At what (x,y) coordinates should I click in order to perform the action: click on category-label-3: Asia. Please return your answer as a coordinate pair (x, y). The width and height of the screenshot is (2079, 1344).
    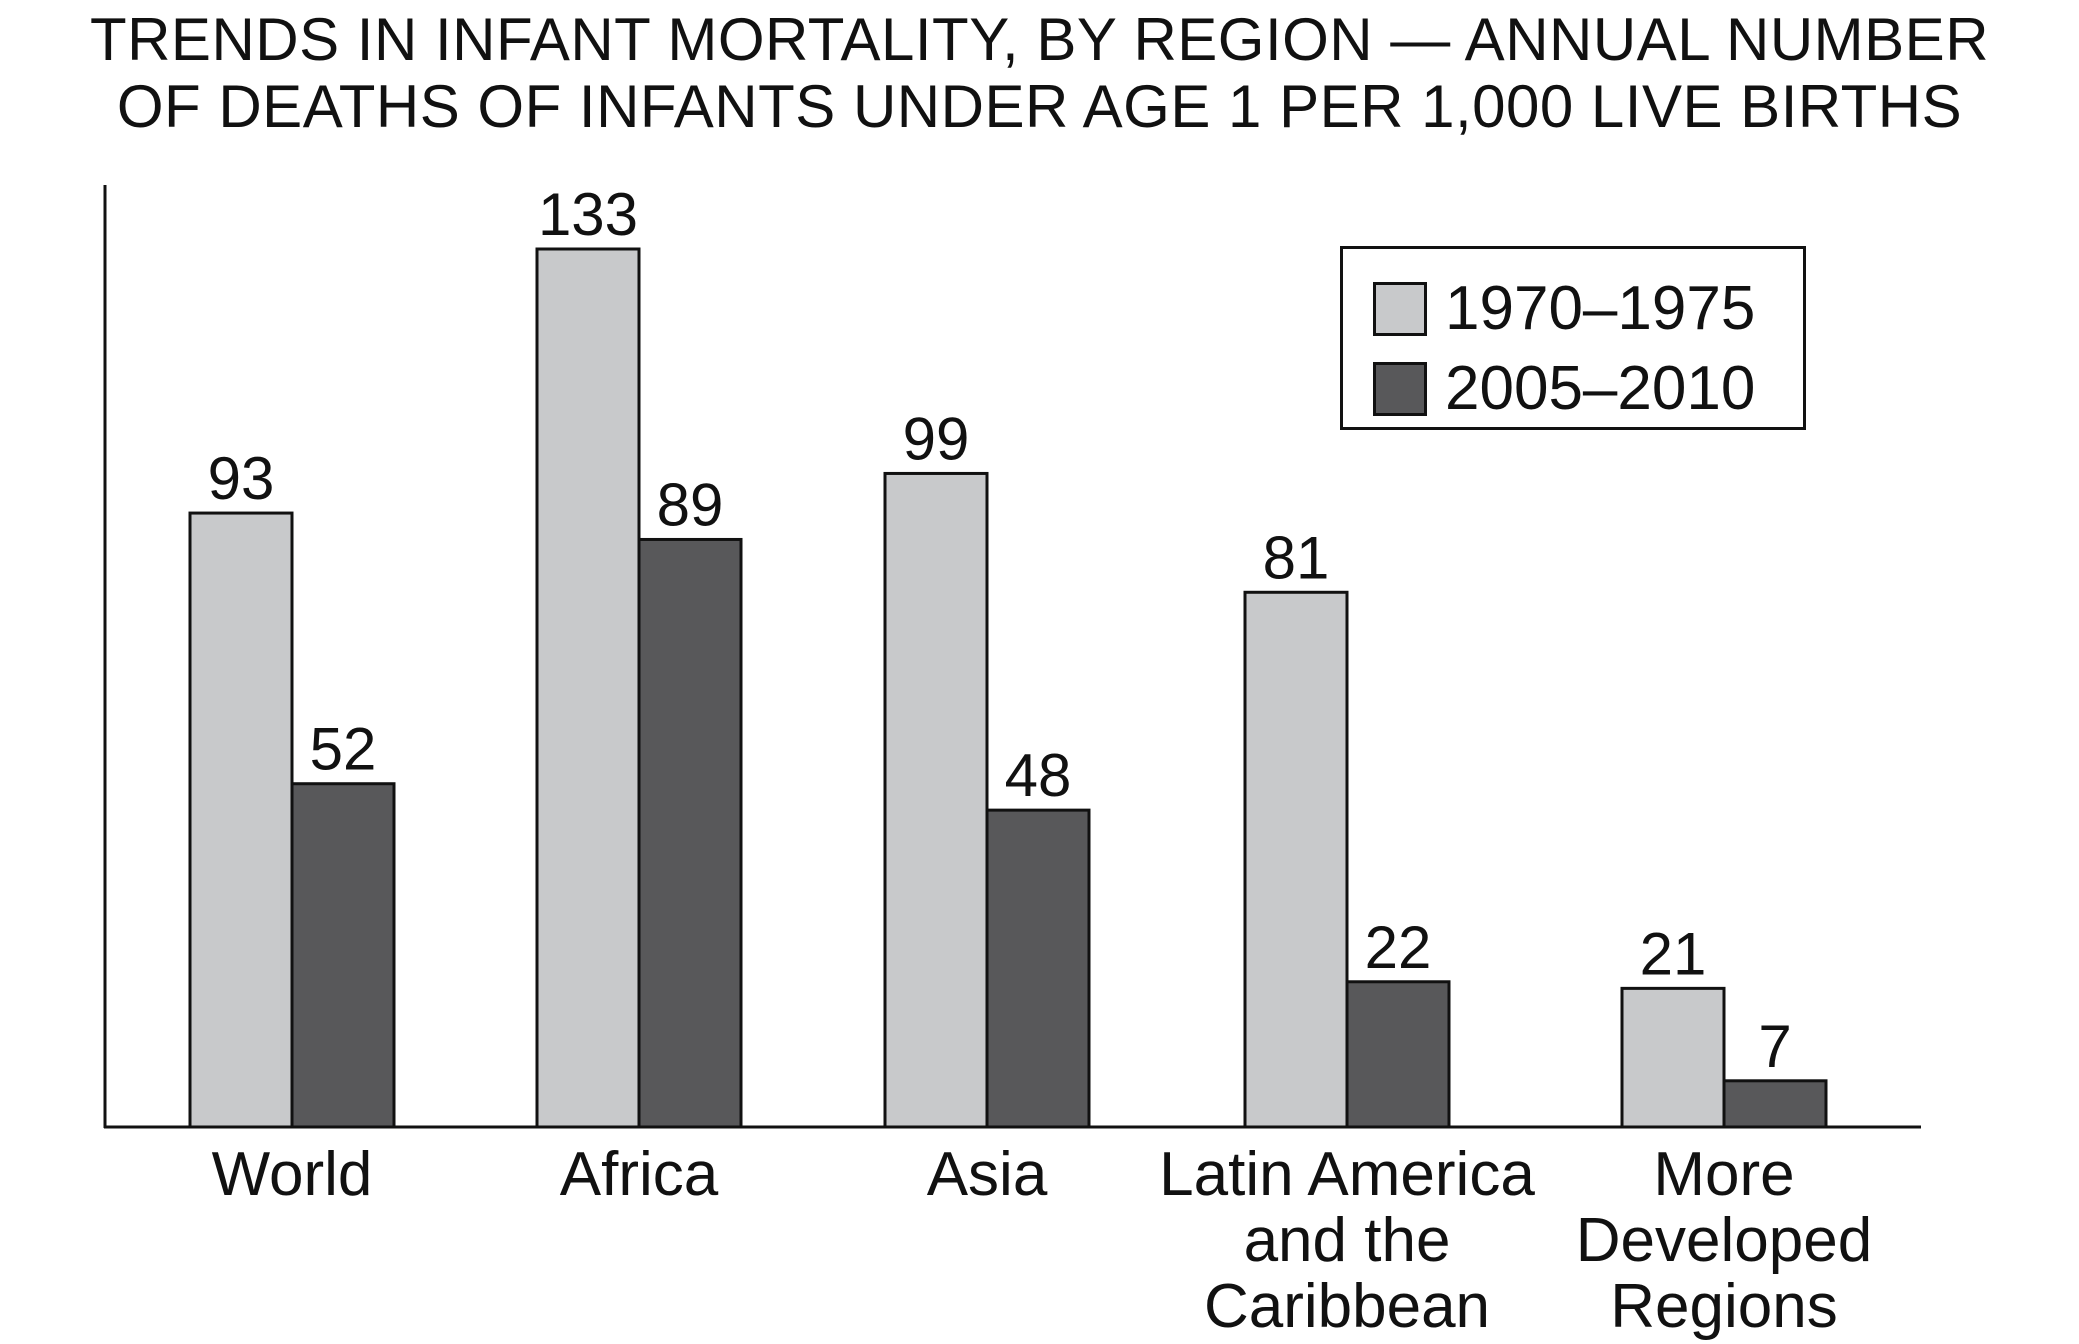
    Looking at the image, I should click on (987, 1175).